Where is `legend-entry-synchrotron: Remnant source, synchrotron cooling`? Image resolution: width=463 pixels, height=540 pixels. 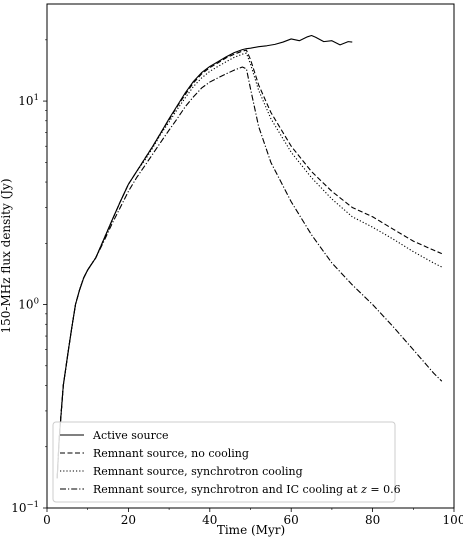
legend-entry-synchrotron: Remnant source, synchrotron cooling is located at coordinates (181, 471).